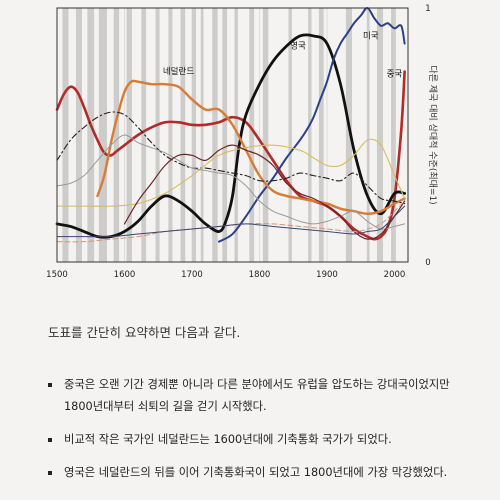  I want to click on series-label: 영국, so click(298, 46).